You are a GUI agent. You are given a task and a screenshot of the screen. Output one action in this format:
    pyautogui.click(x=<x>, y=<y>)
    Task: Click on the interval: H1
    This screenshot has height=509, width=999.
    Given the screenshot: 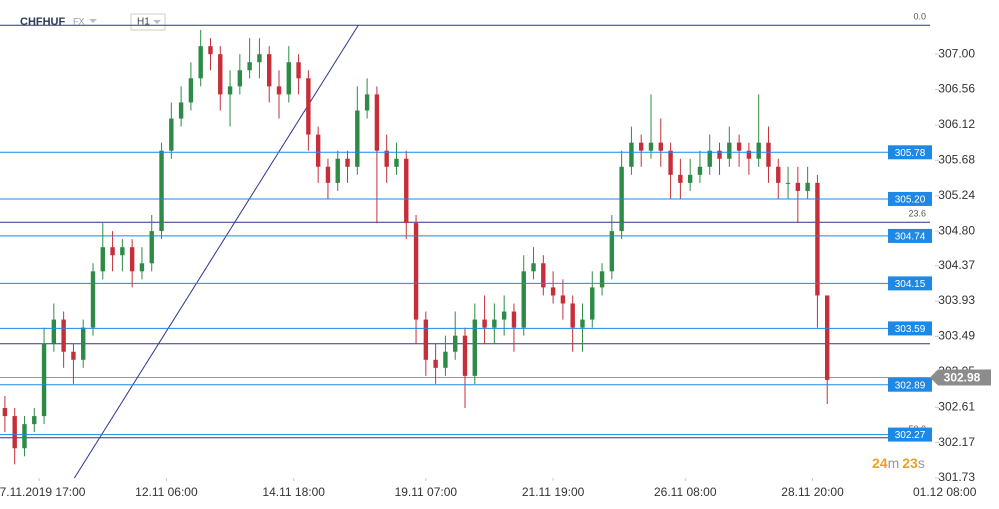 What is the action you would take?
    pyautogui.click(x=143, y=22)
    